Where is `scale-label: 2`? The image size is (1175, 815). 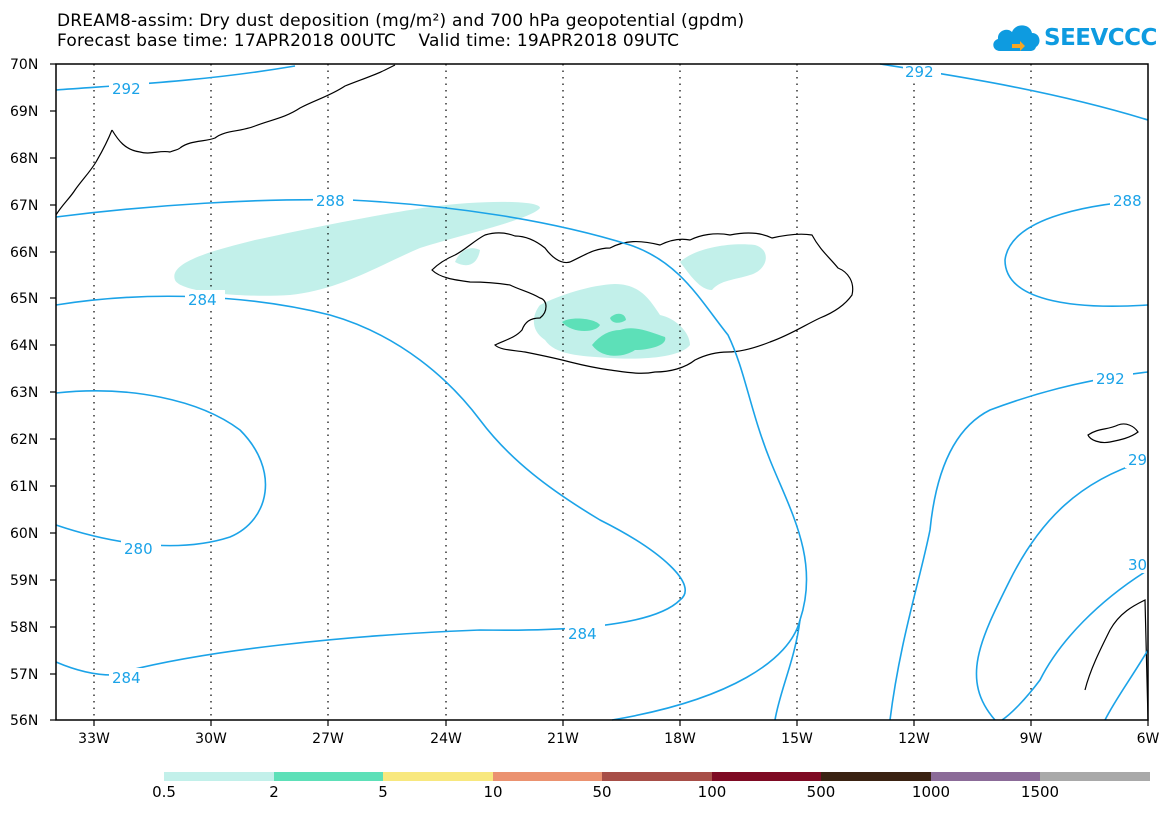
scale-label: 2 is located at coordinates (274, 792).